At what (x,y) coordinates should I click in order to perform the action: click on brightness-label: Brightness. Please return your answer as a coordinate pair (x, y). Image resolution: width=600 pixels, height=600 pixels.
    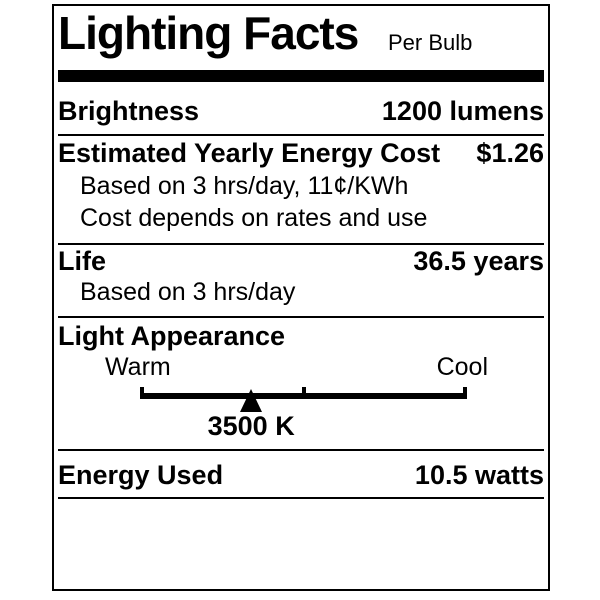
    Looking at the image, I should click on (129, 111).